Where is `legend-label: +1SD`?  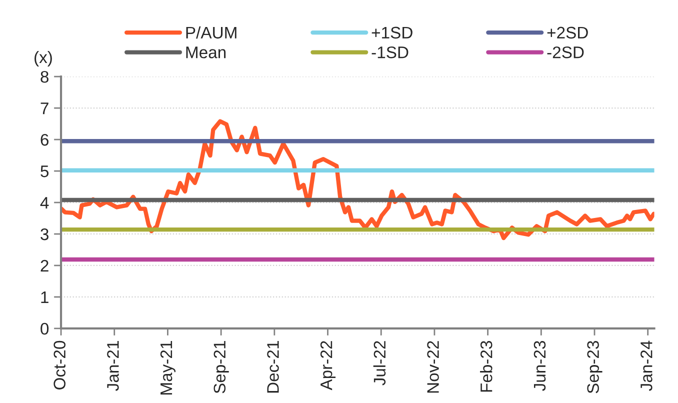 legend-label: +1SD is located at coordinates (392, 32).